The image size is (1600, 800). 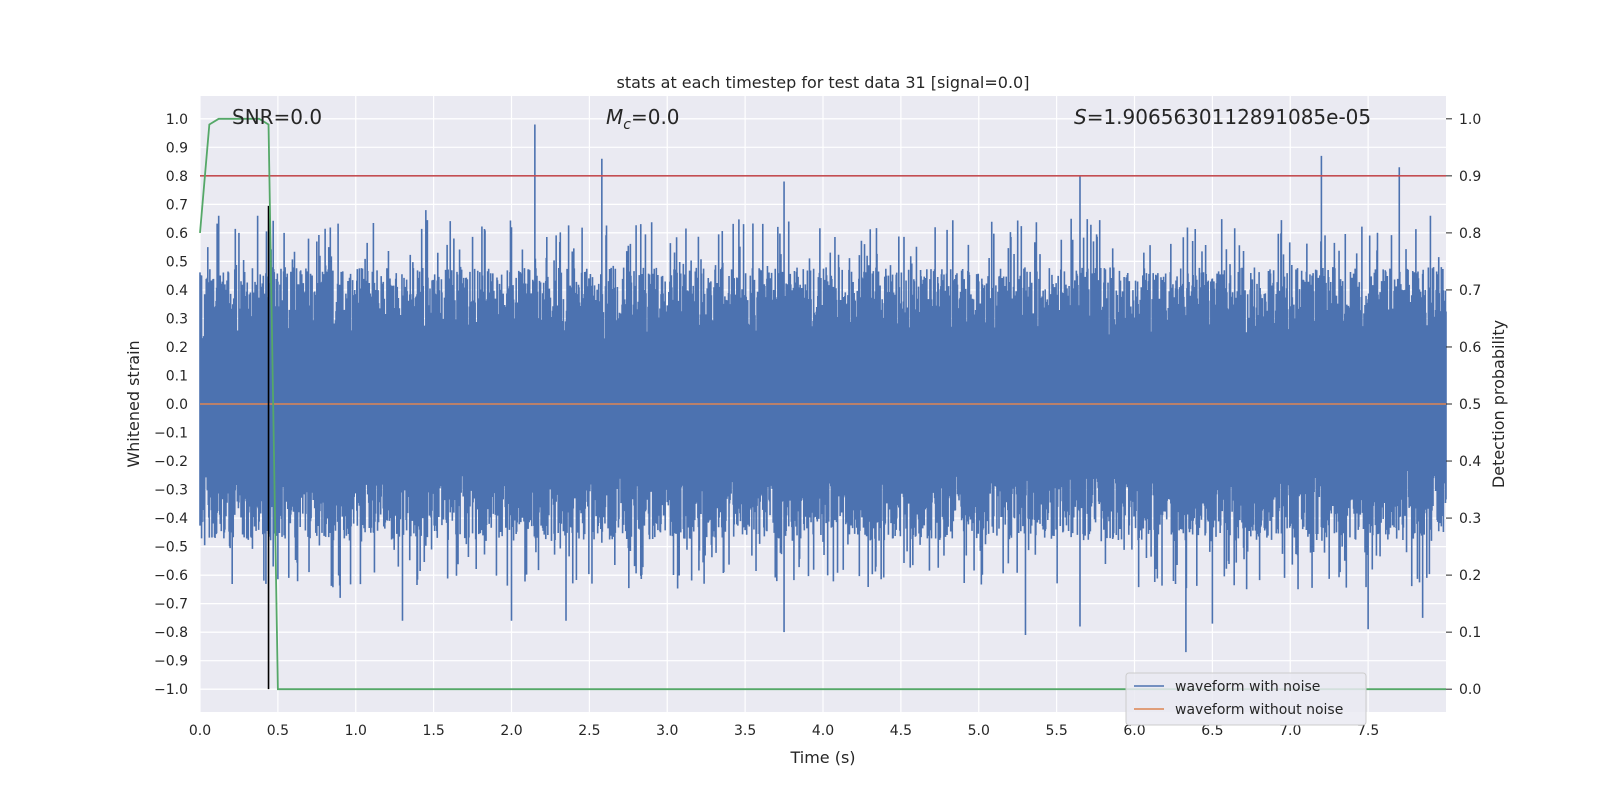 I want to click on y-left-tick-label: −0.5, so click(x=171, y=548).